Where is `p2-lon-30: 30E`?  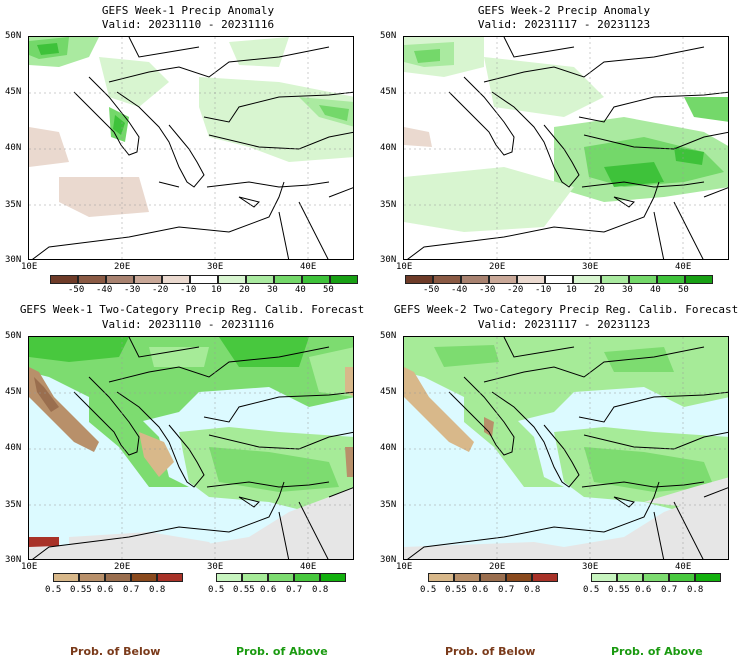
p2-lon-30: 30E is located at coordinates (590, 267).